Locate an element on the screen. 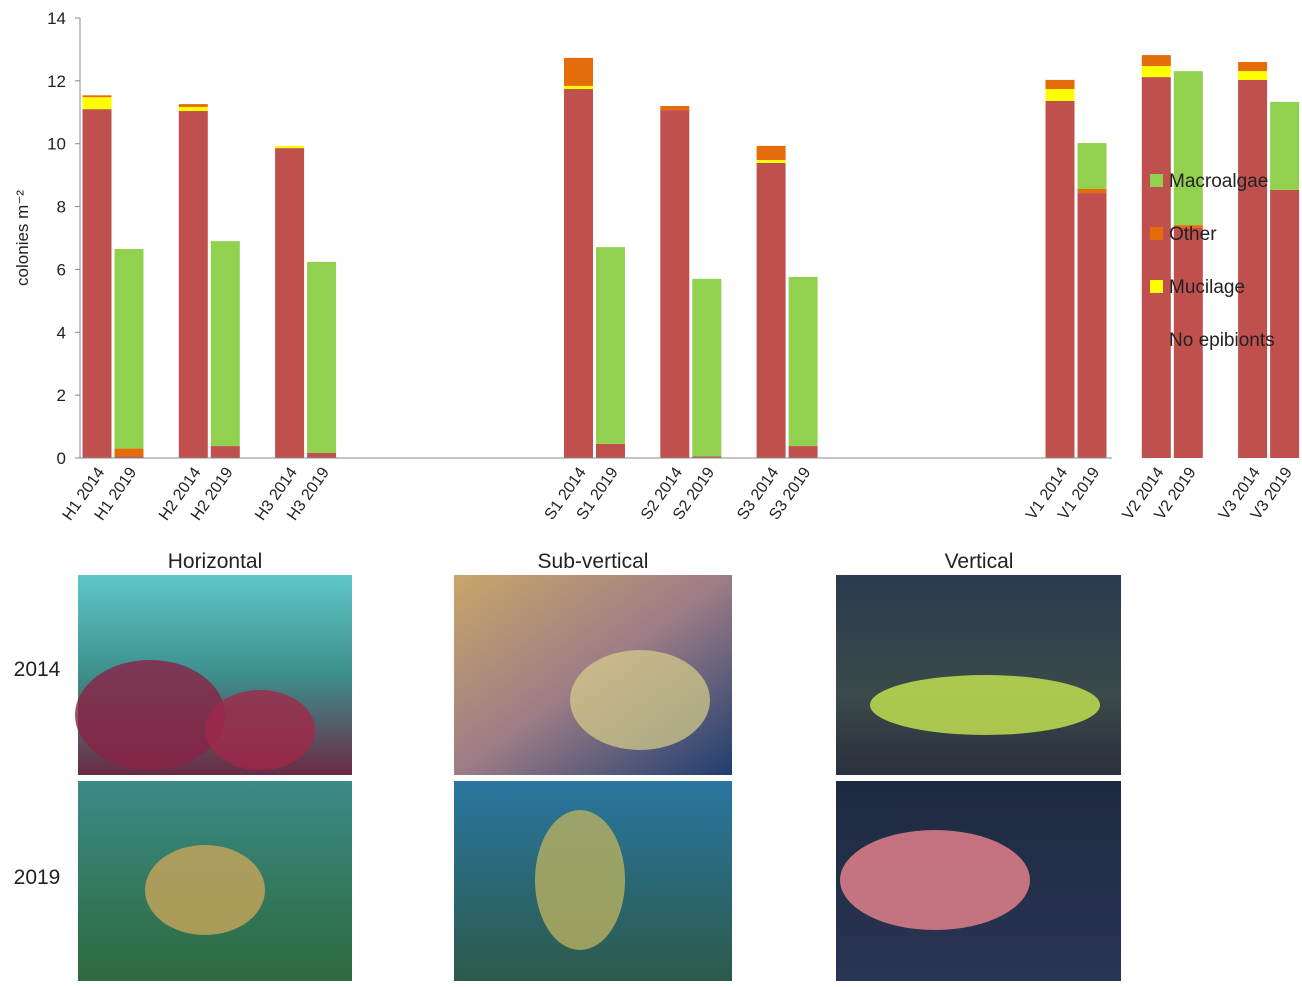 The width and height of the screenshot is (1302, 987). y-tick-label: 6 is located at coordinates (61, 269).